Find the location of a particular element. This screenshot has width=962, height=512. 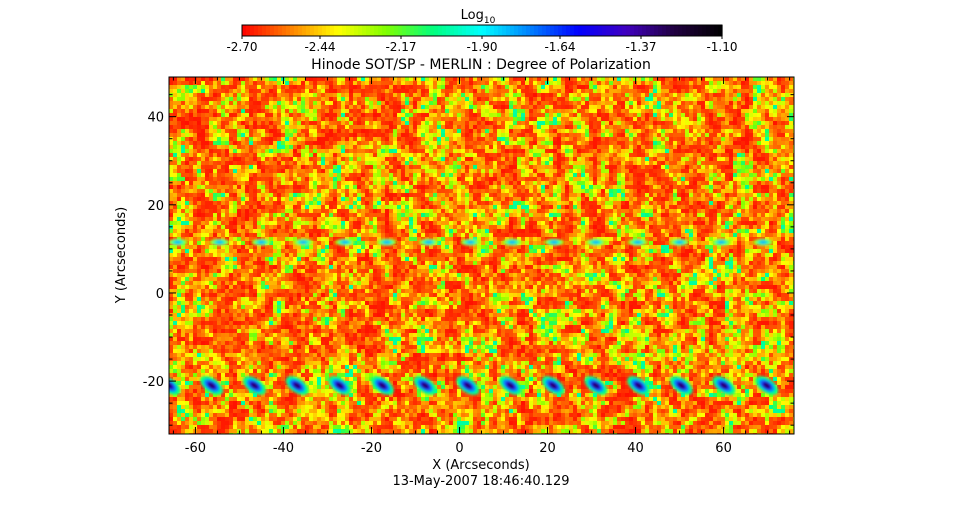

colorbar-cell is located at coordinates (636, 30).